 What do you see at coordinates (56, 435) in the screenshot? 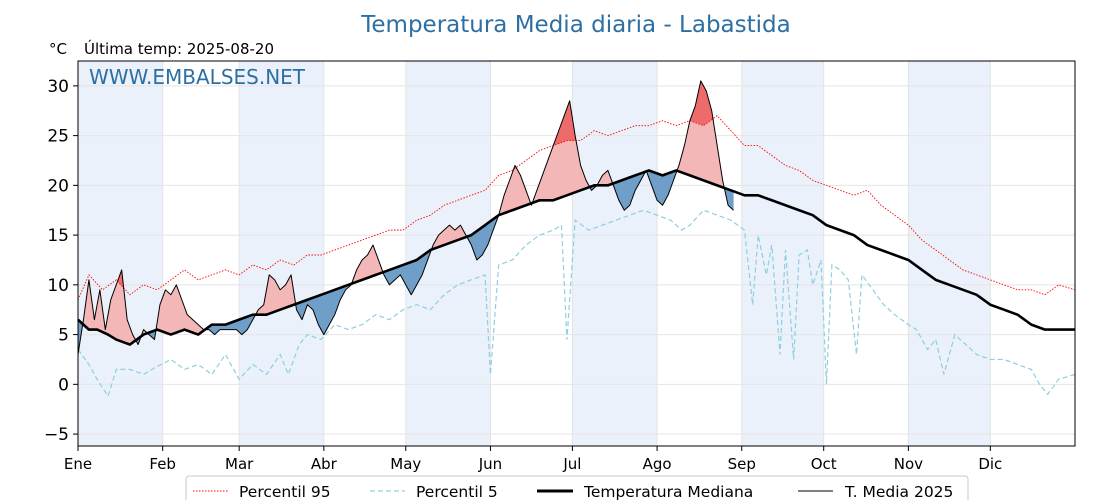
I see `y-tick-label--5: −5` at bounding box center [56, 435].